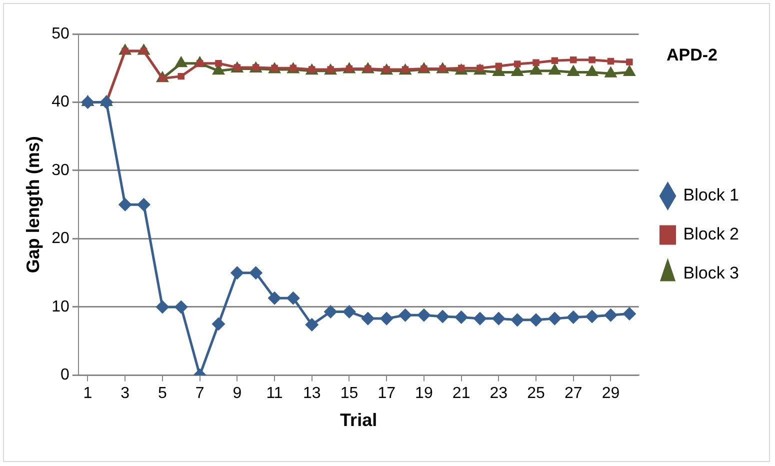  What do you see at coordinates (499, 393) in the screenshot?
I see `x-tick-label: 23` at bounding box center [499, 393].